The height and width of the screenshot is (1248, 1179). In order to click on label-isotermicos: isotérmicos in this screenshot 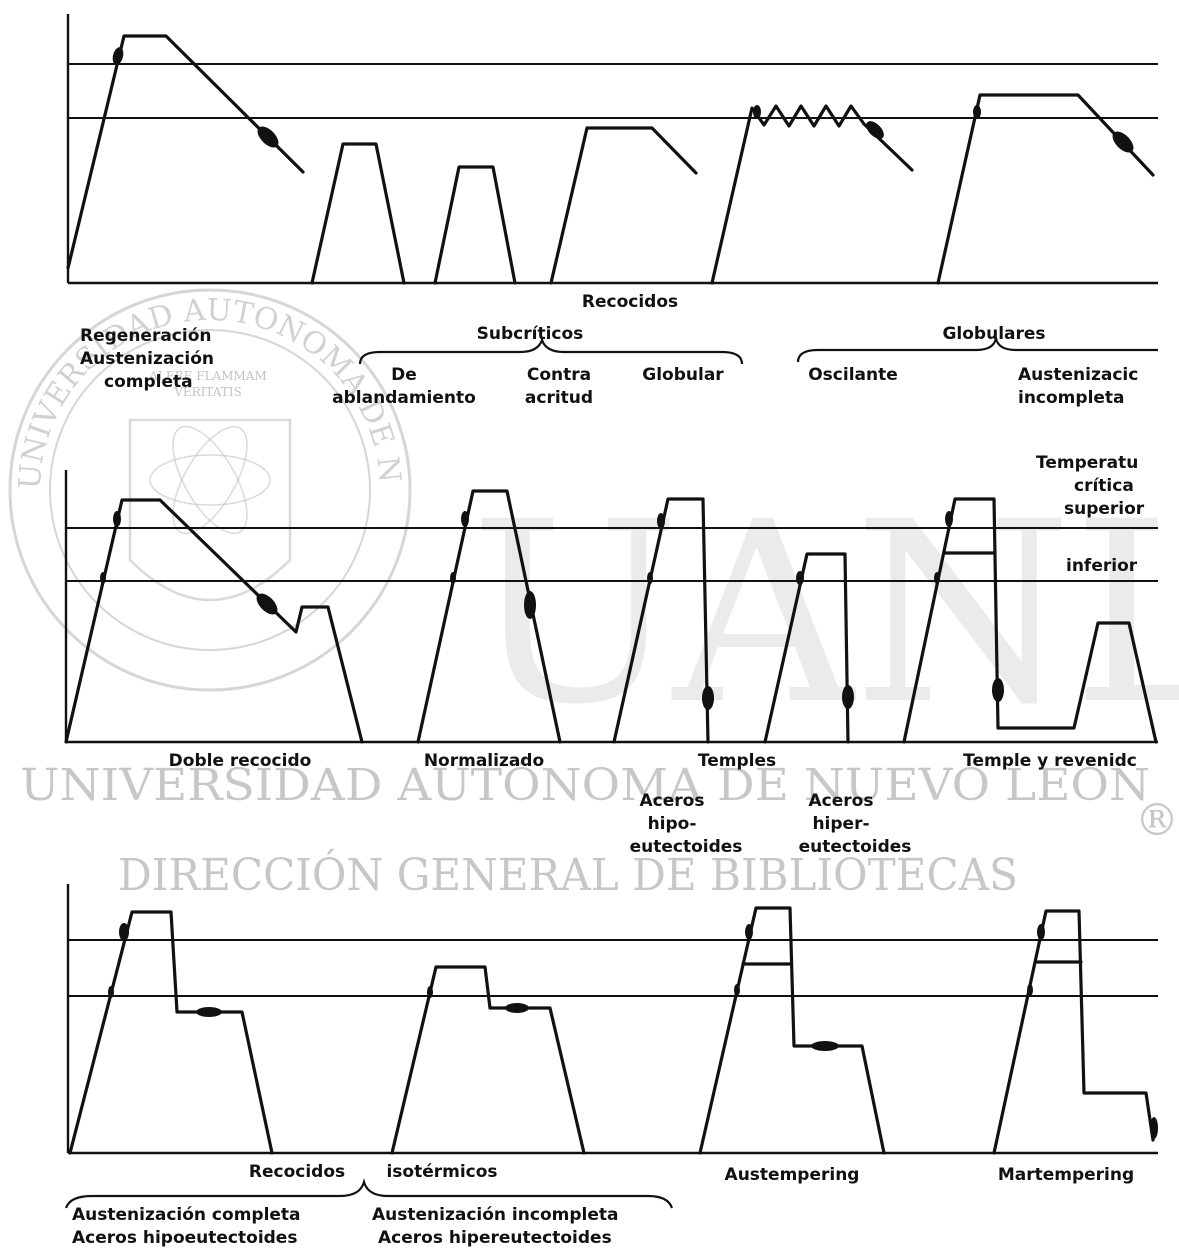, I will do `click(441, 1172)`.